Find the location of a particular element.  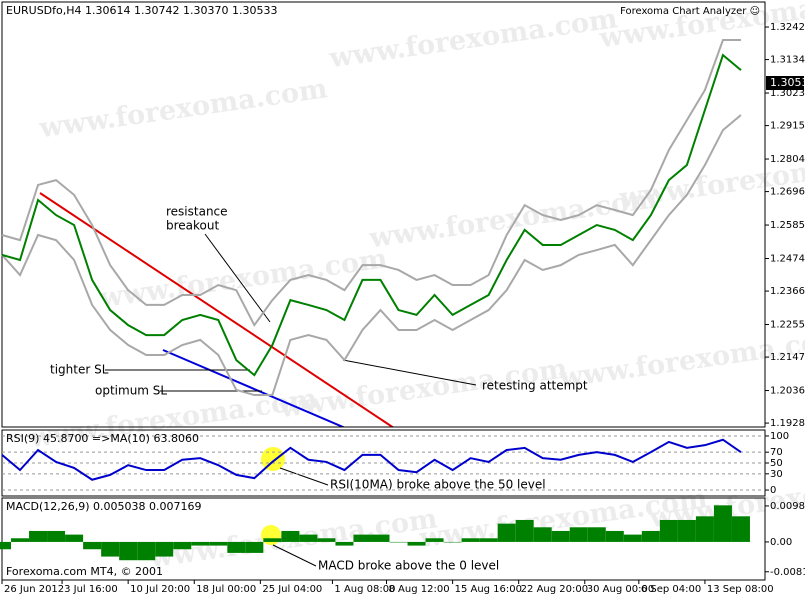

panel-frame is located at coordinates (383, 539).